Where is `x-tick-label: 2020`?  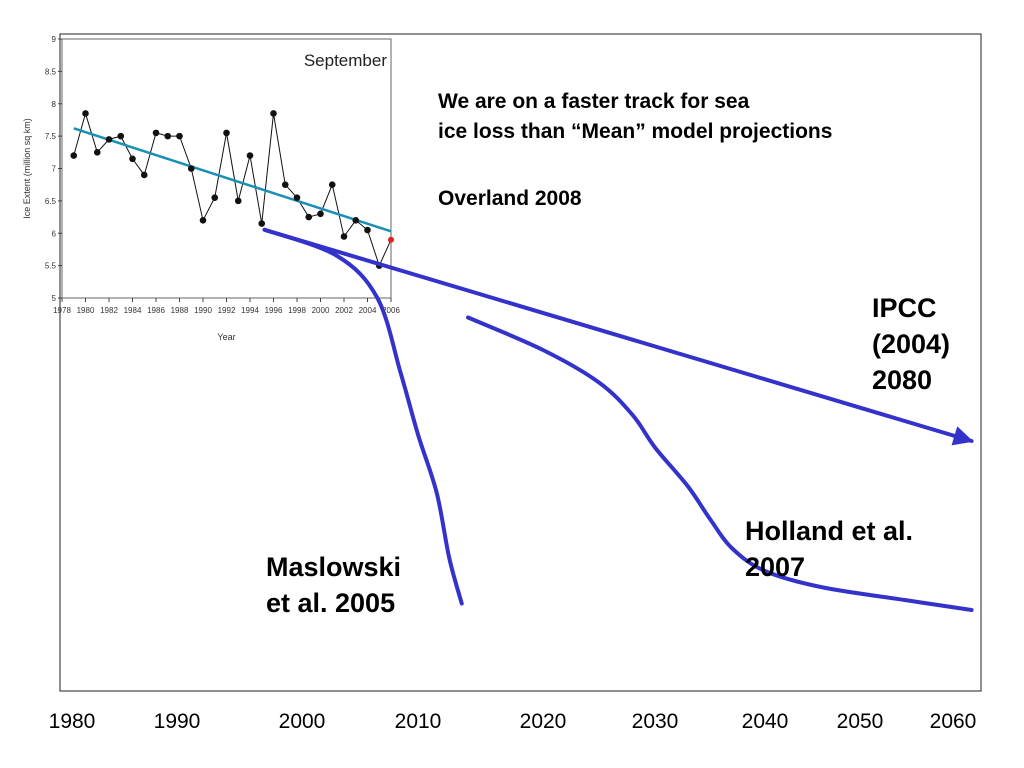 x-tick-label: 2020 is located at coordinates (543, 721).